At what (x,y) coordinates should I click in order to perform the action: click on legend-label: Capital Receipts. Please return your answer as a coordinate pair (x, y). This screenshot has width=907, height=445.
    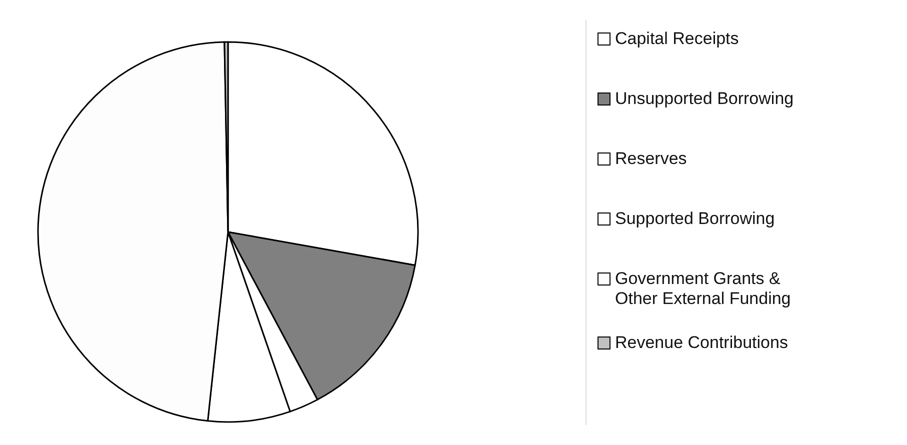
    Looking at the image, I should click on (677, 38).